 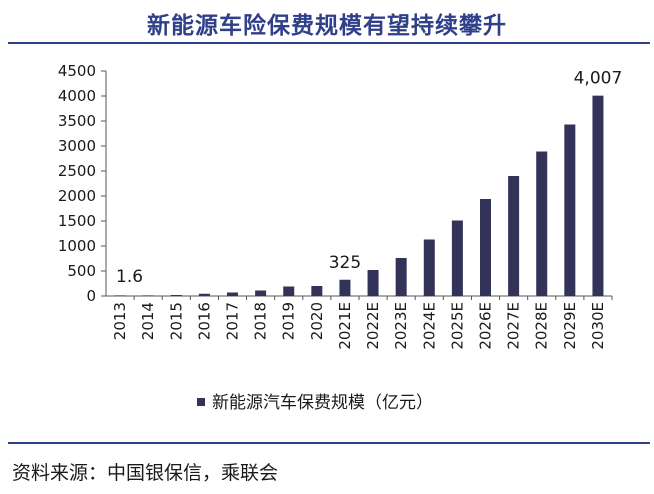 I want to click on x-tick-label: 2027E, so click(x=514, y=326).